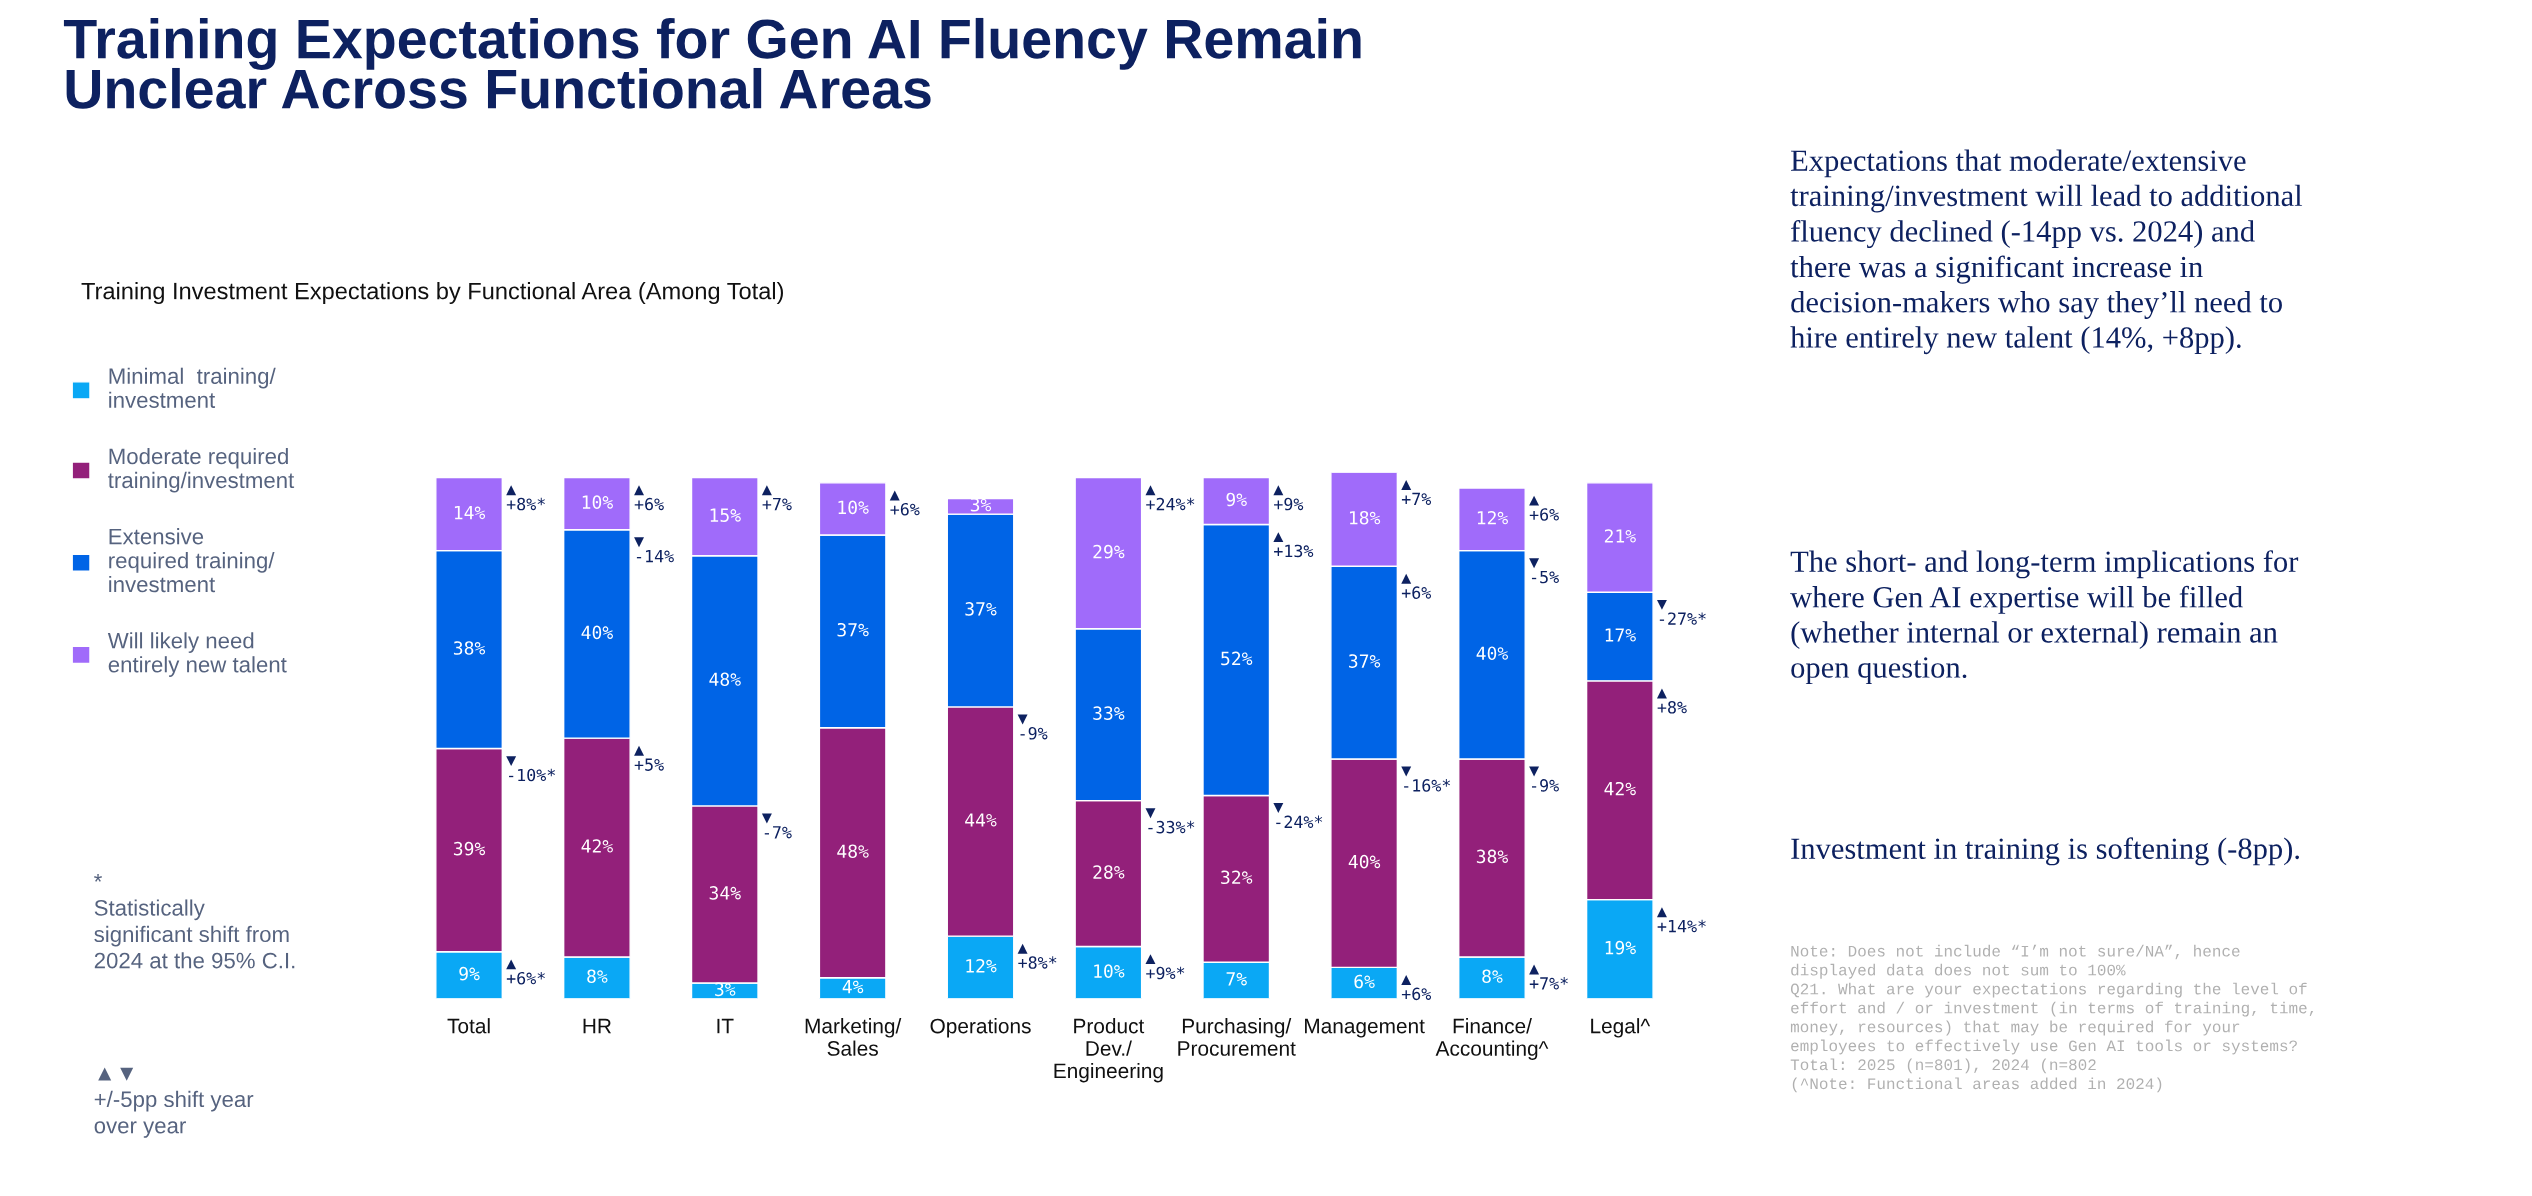  Describe the element at coordinates (1681, 920) in the screenshot. I see `annotation: ▲ +14%*` at that location.